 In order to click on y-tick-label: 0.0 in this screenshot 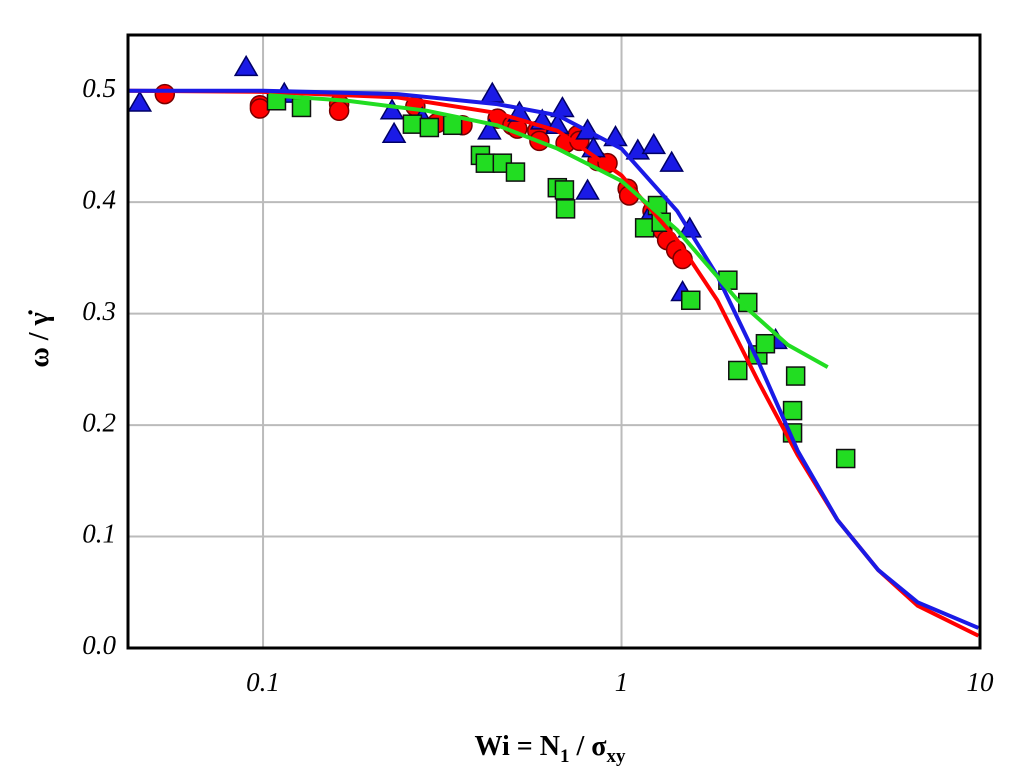, I will do `click(99, 645)`.